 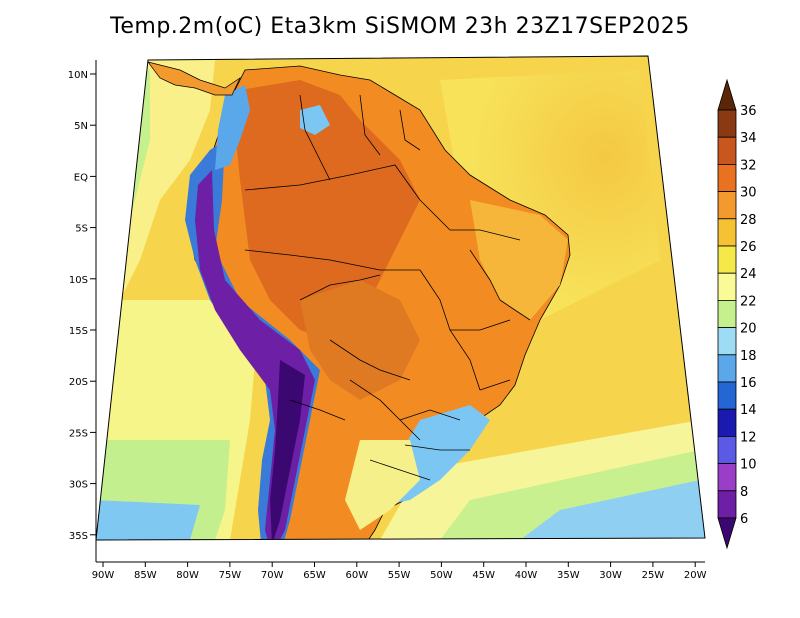 I want to click on andes-coldest, so click(x=287, y=450).